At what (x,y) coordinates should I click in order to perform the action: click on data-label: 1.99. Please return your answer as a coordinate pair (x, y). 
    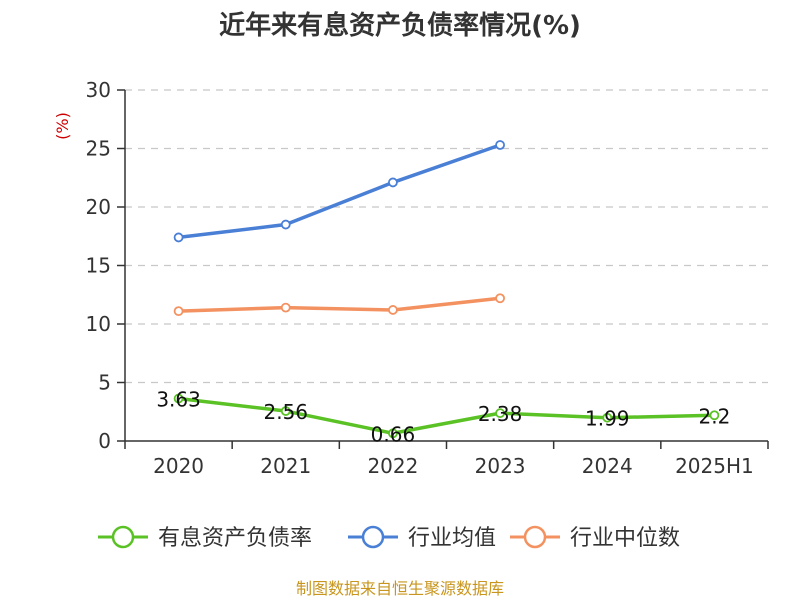
    Looking at the image, I should click on (607, 419).